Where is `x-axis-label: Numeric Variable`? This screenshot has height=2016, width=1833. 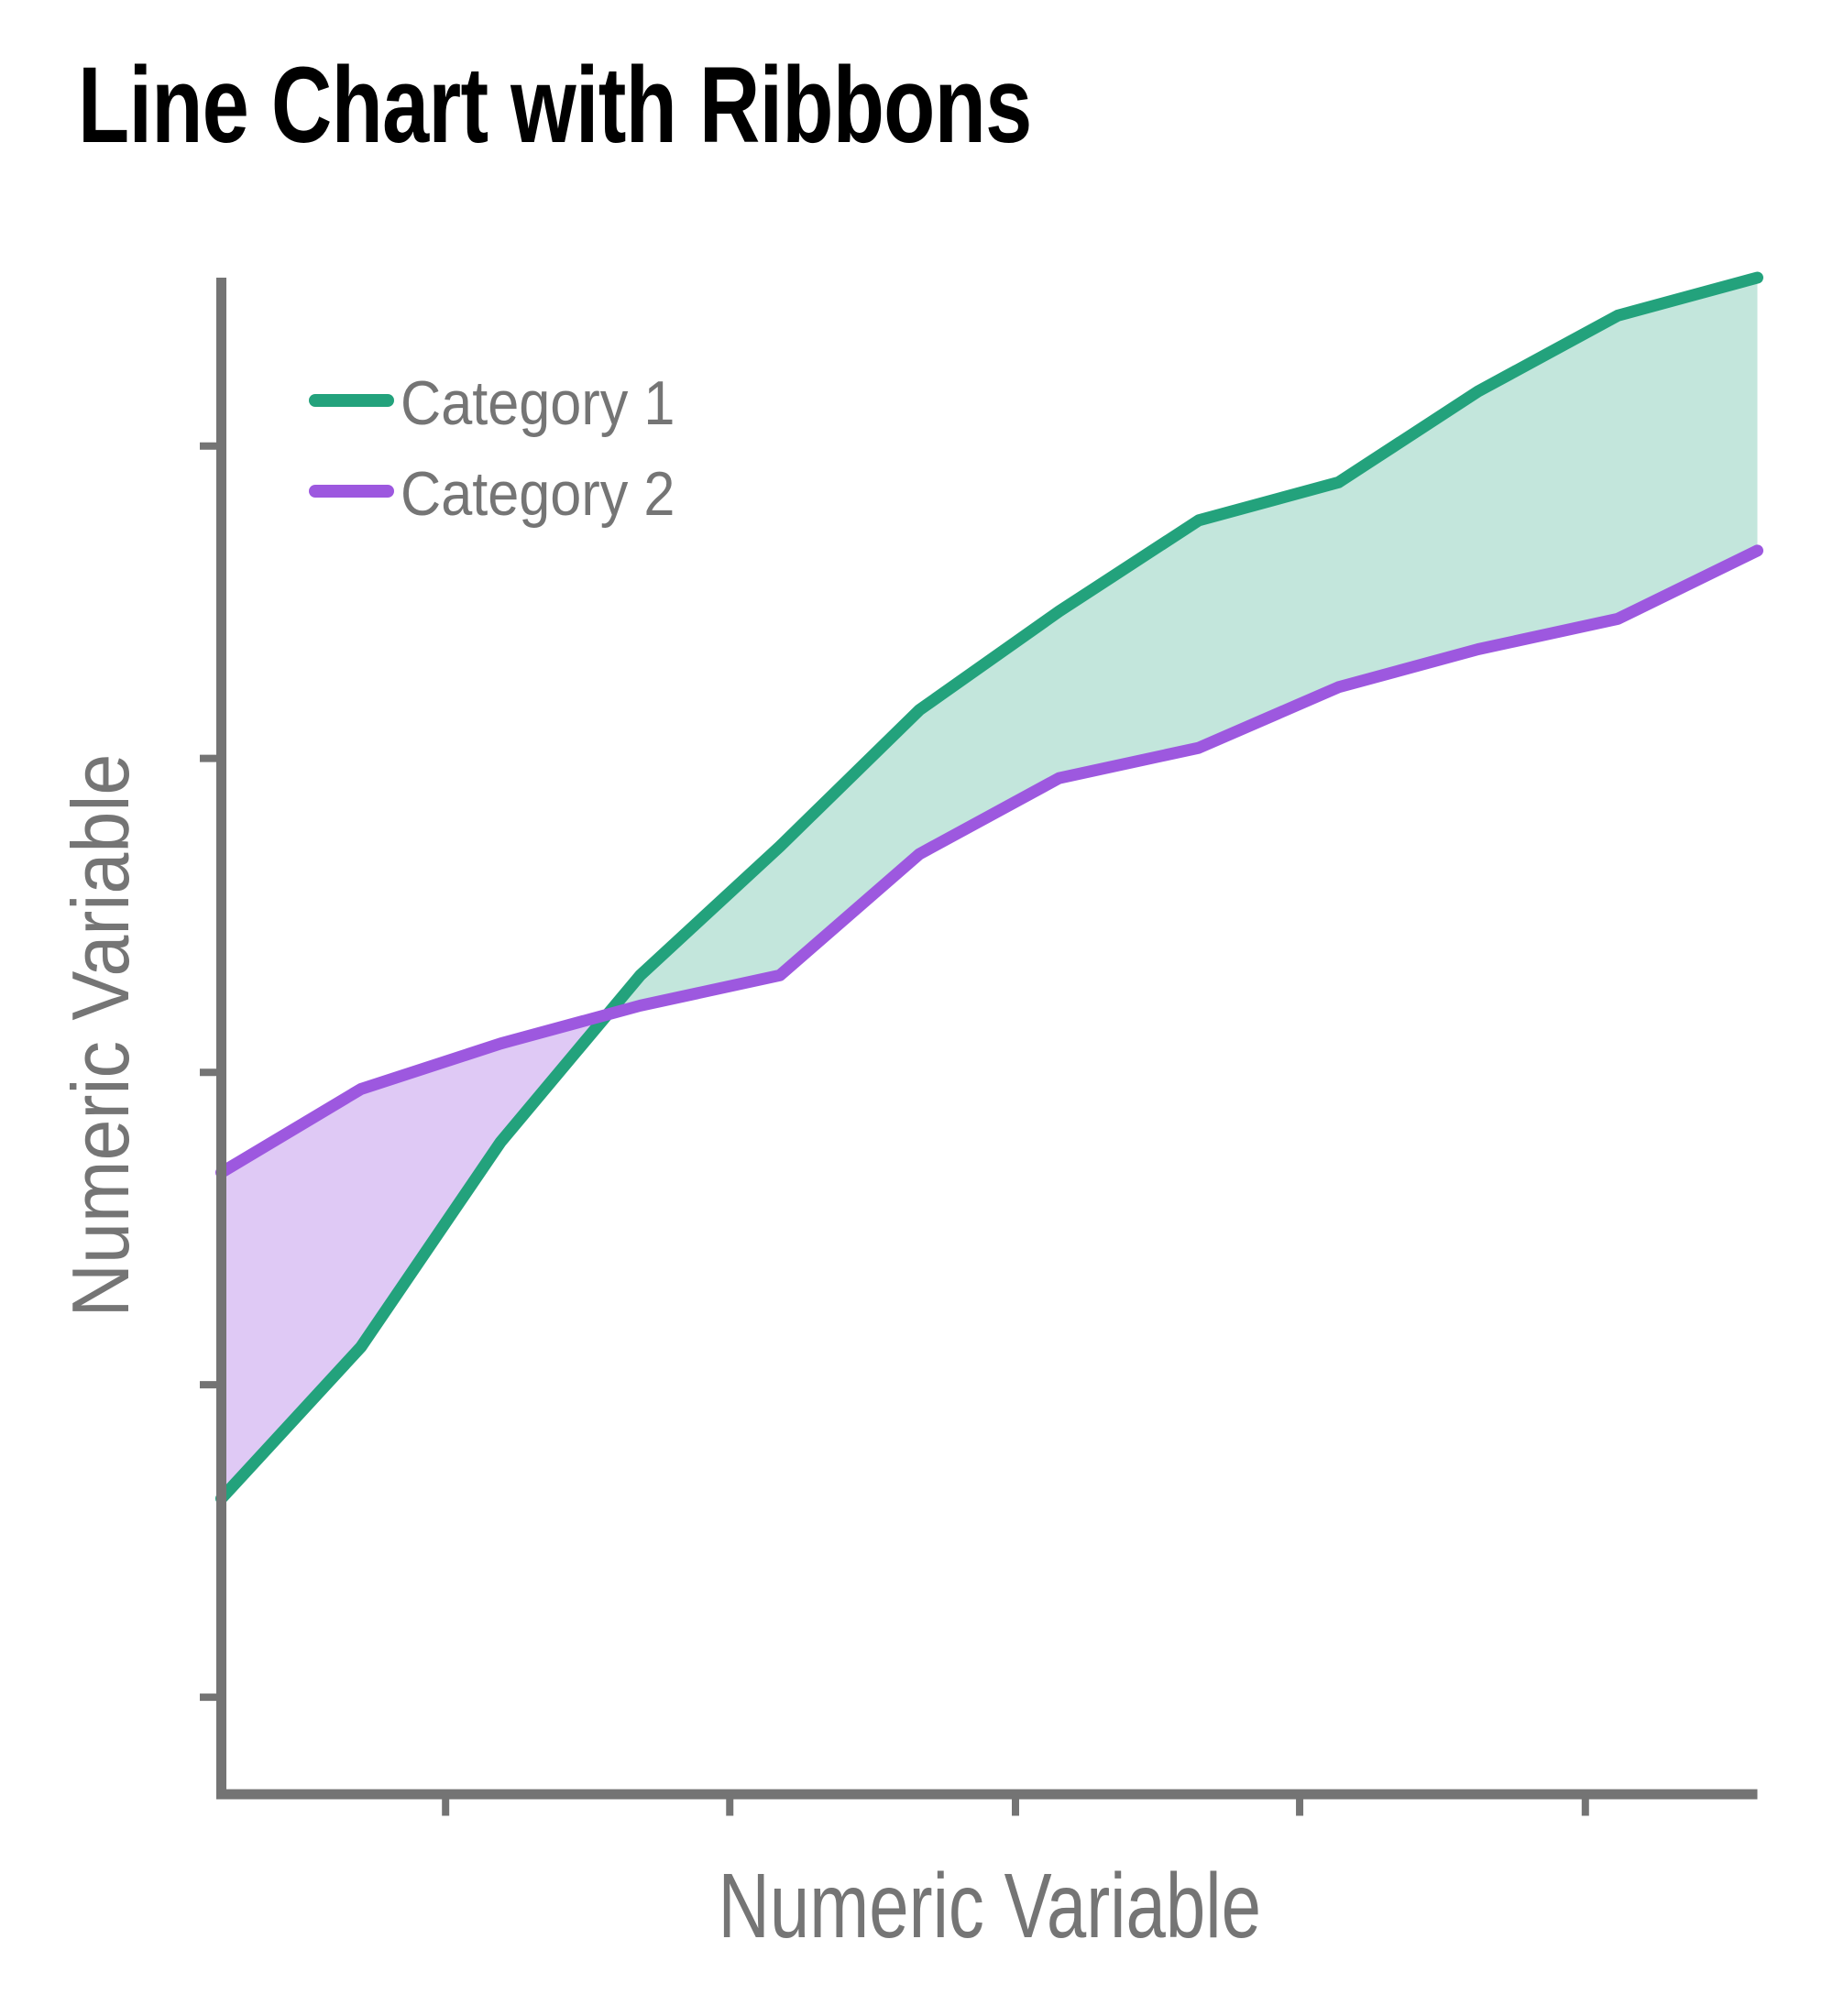 x-axis-label: Numeric Variable is located at coordinates (990, 1906).